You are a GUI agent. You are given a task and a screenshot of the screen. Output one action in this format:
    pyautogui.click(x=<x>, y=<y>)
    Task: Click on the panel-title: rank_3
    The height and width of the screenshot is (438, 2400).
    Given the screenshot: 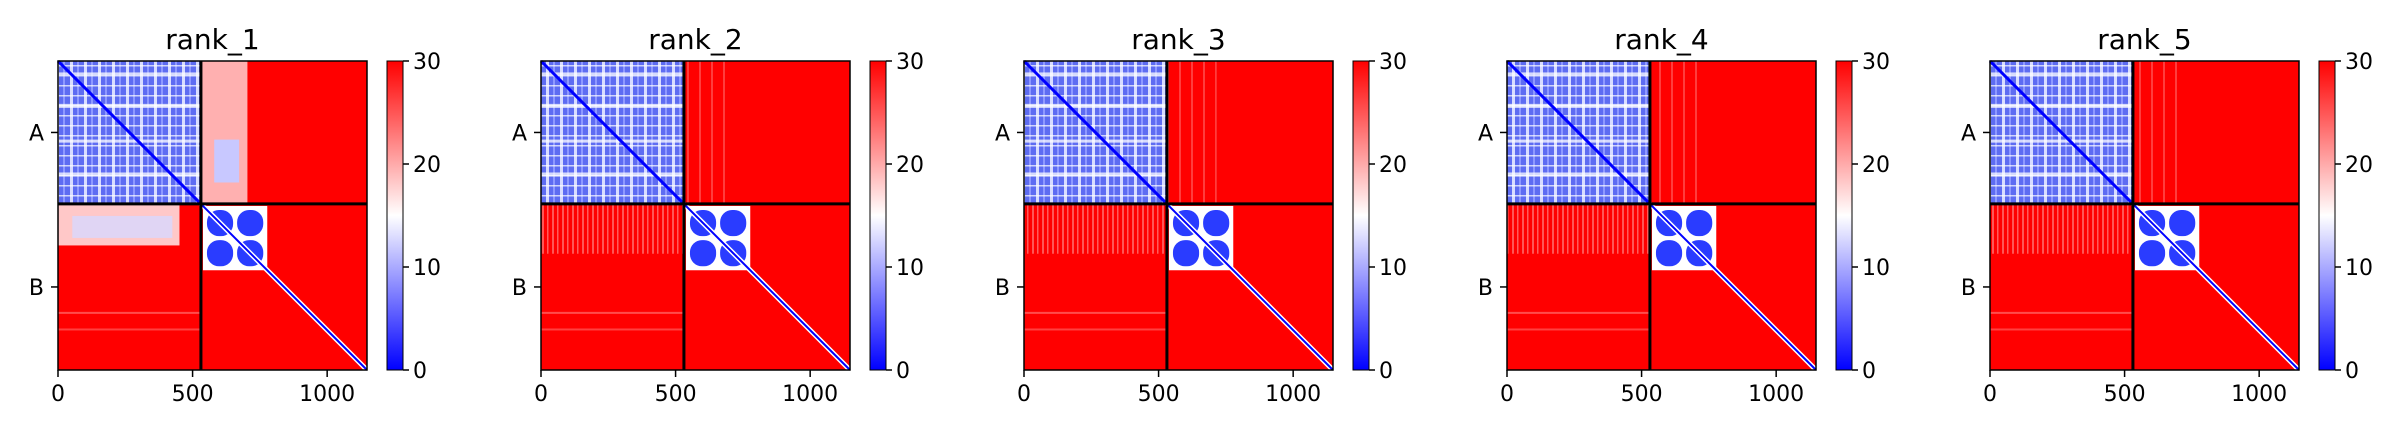 What is the action you would take?
    pyautogui.click(x=1178, y=39)
    